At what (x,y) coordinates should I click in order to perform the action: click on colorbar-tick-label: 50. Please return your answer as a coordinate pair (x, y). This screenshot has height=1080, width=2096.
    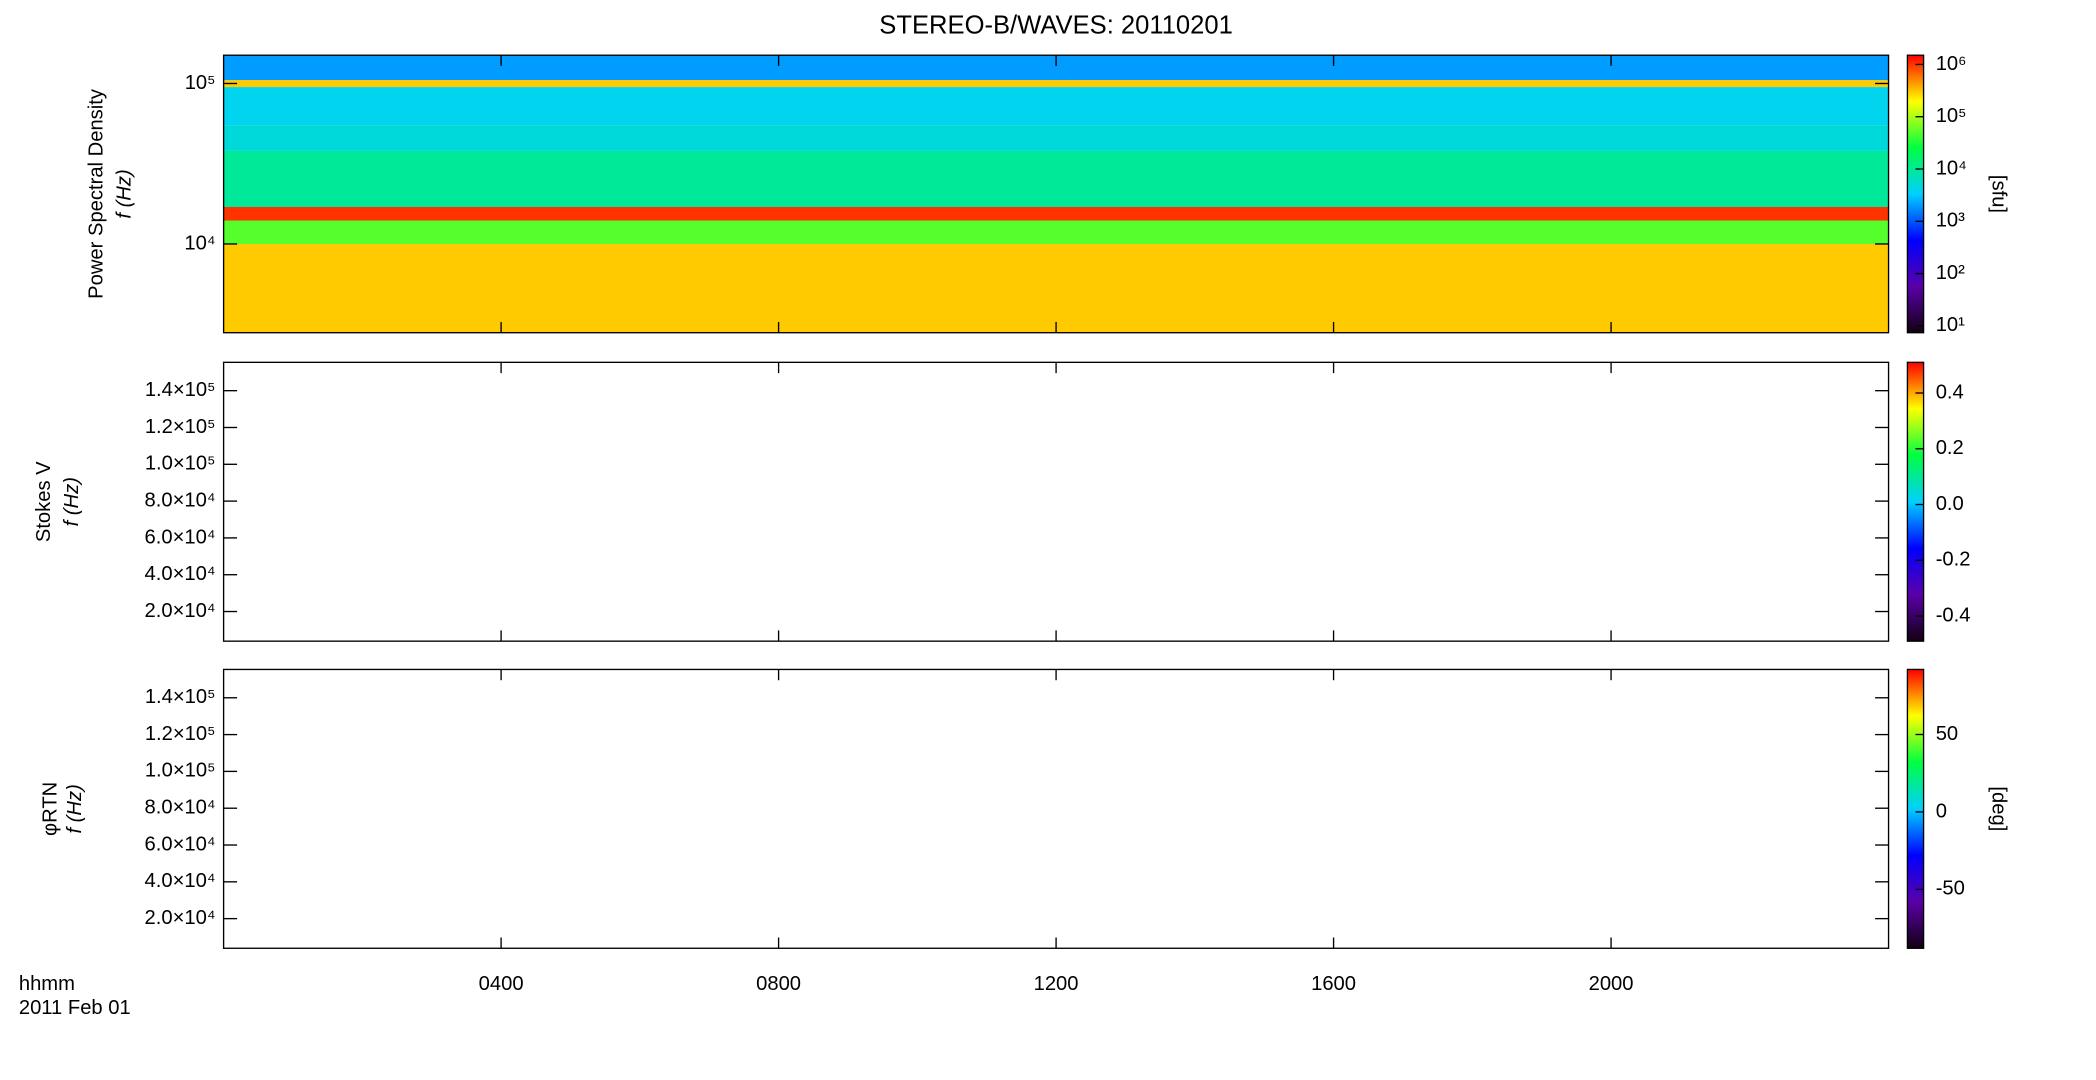
    Looking at the image, I should click on (1947, 734).